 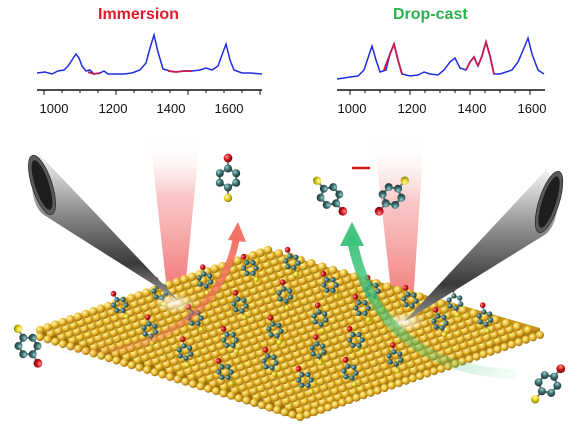 I want to click on spectrum-immersion-tick-1400: 1400, so click(x=171, y=108).